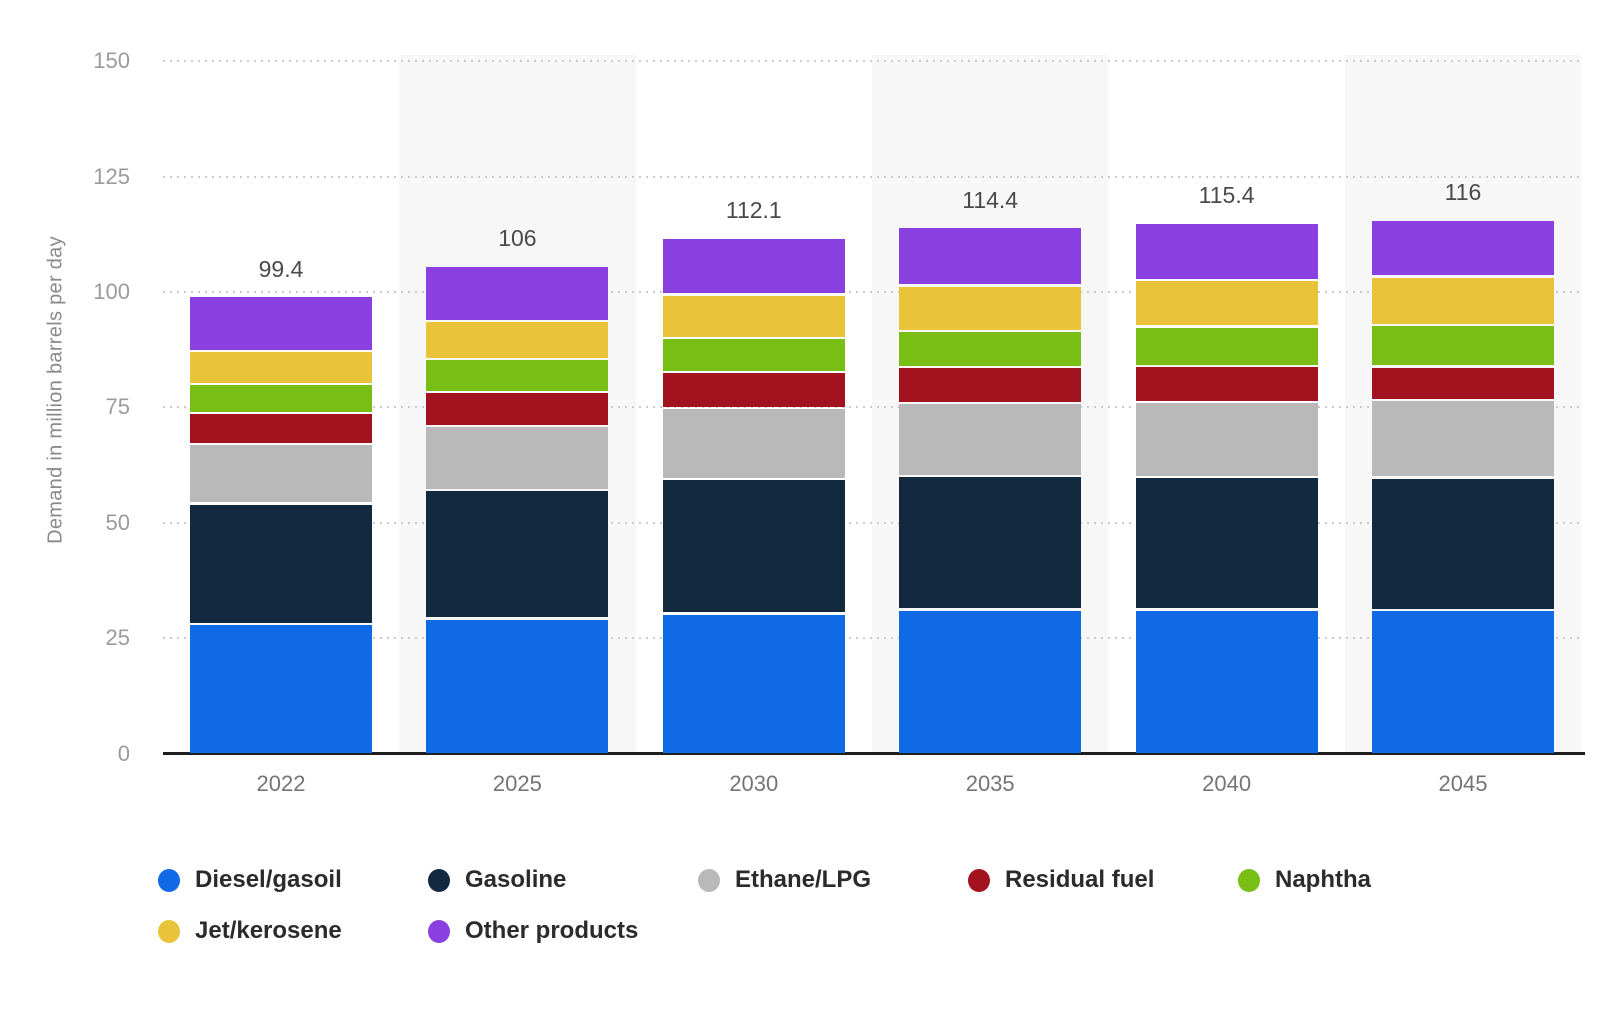 The width and height of the screenshot is (1619, 1035). I want to click on legend-label: Naphtha, so click(1323, 879).